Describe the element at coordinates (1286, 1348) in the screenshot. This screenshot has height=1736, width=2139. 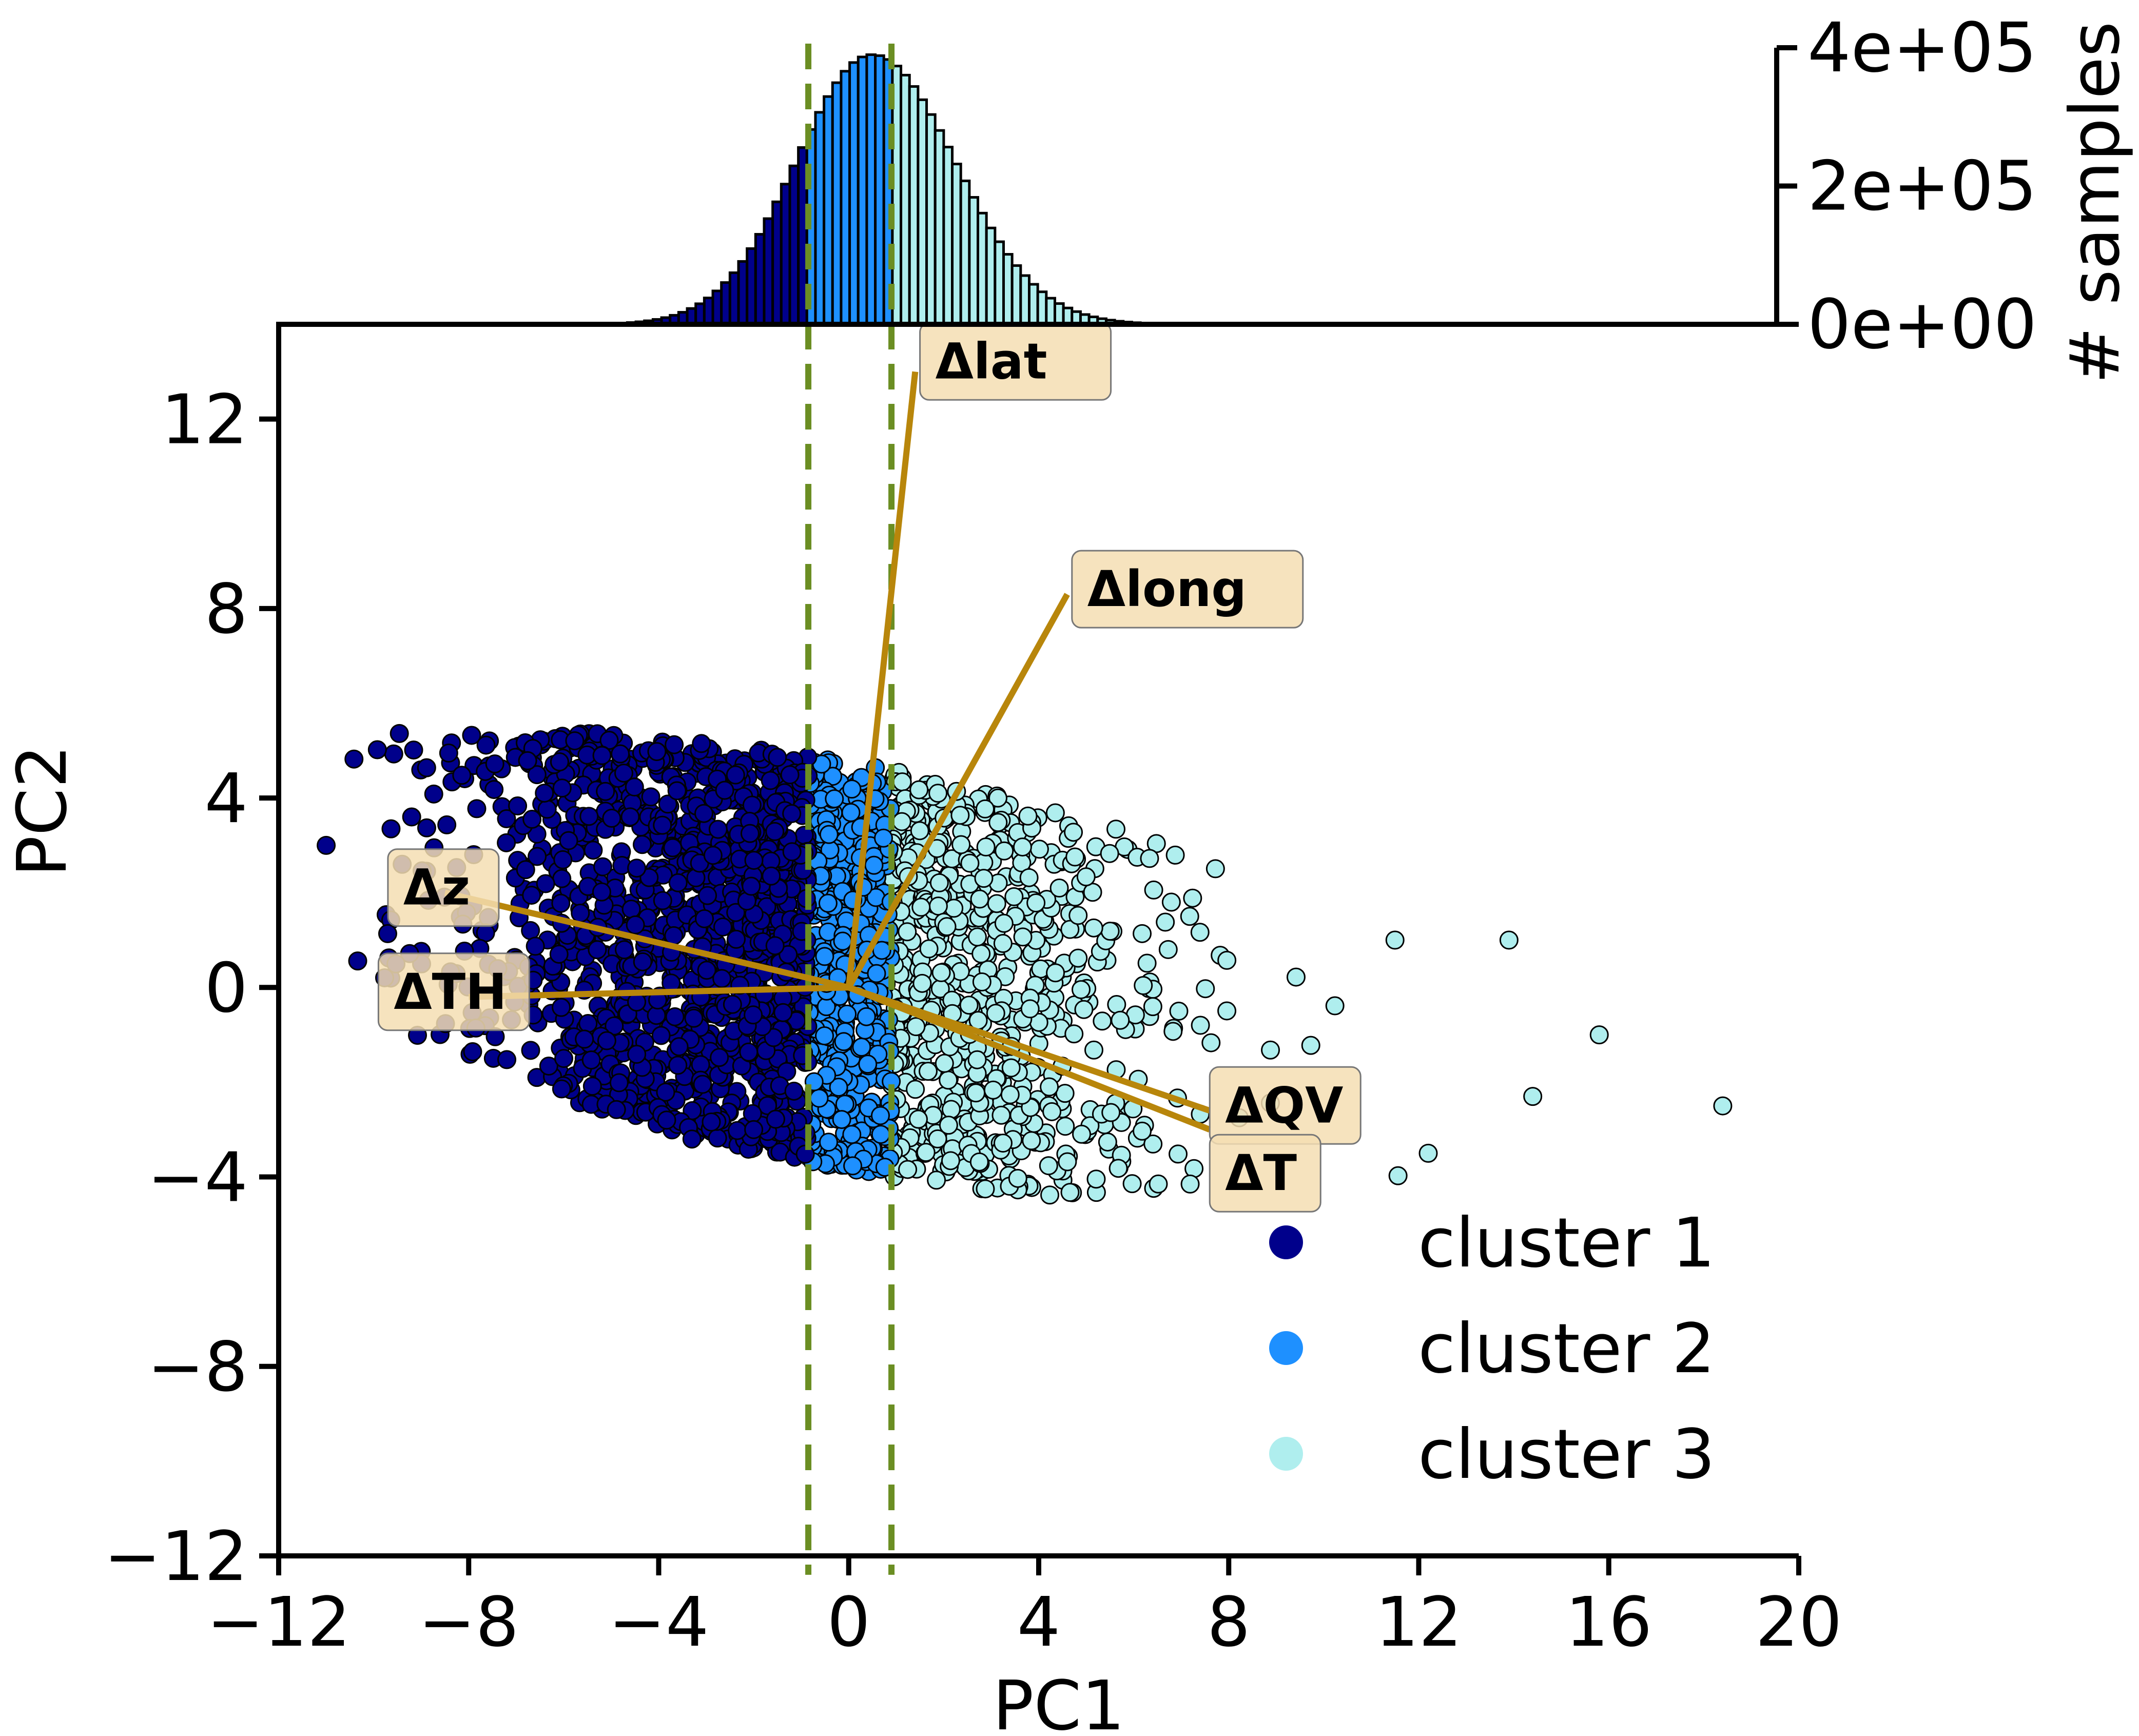
I see `legend-marker` at that location.